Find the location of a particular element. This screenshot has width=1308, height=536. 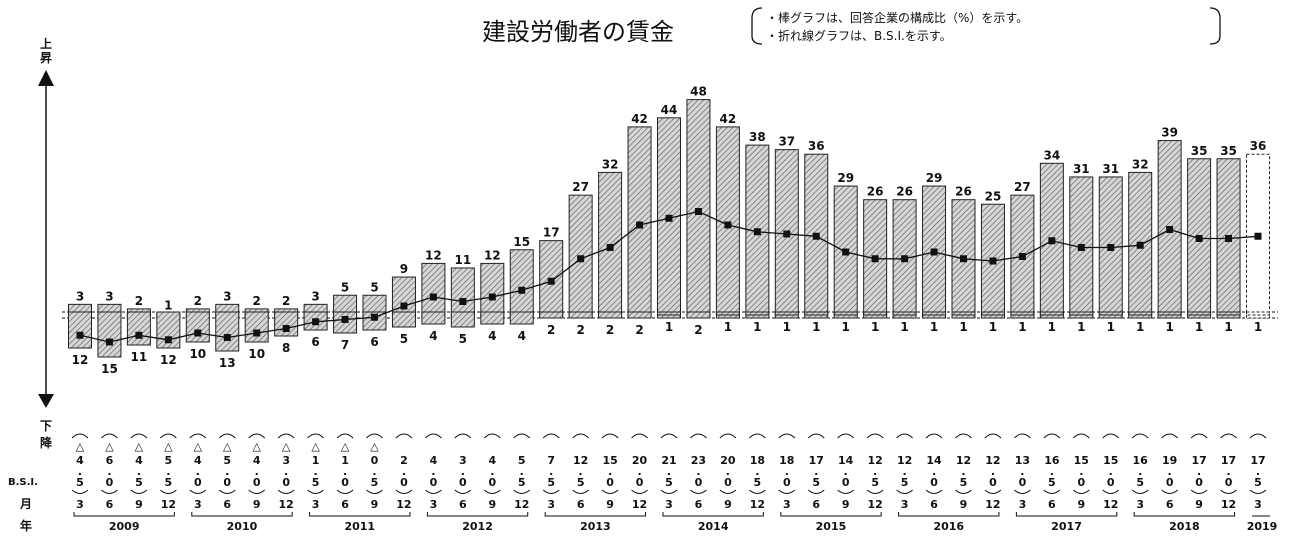

legend-bracket-right is located at coordinates (1215, 26).